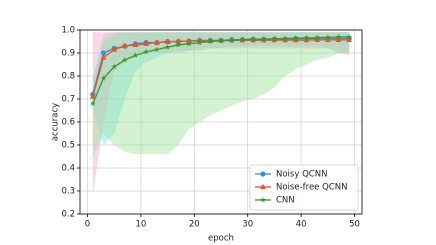 Image resolution: width=436 pixels, height=245 pixels. I want to click on y-tick-label: 0.6, so click(68, 123).